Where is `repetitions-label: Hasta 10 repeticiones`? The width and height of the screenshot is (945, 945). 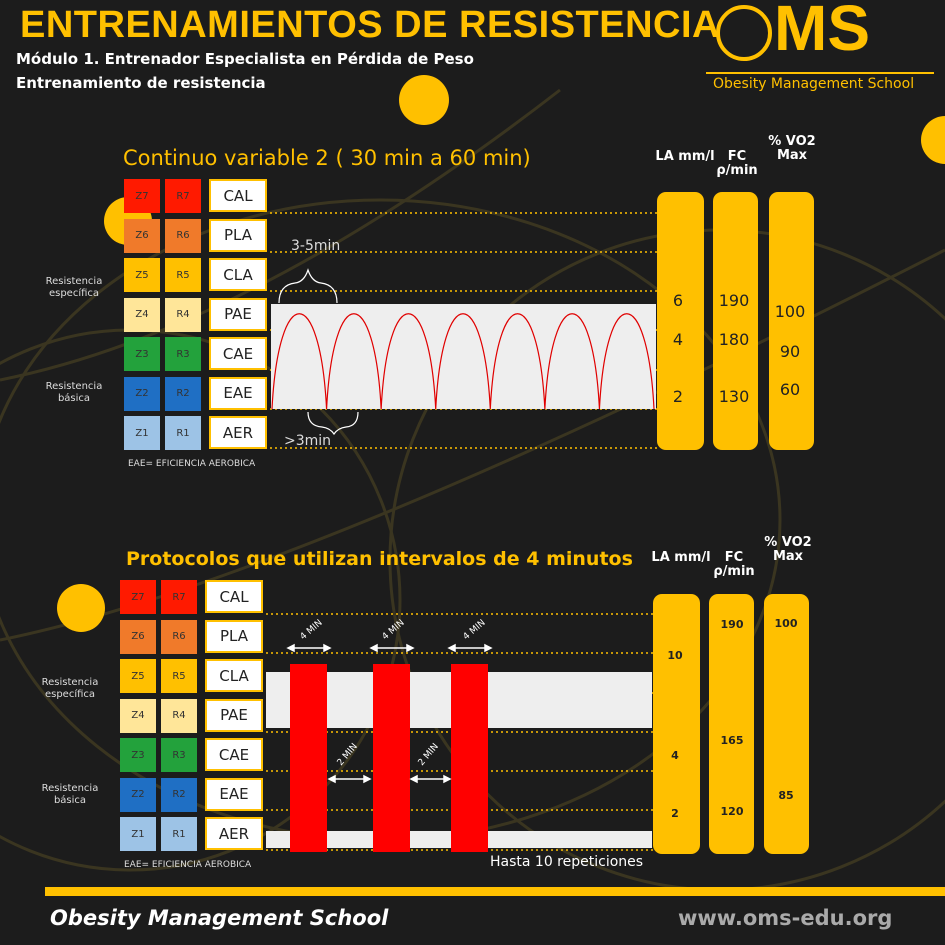
repetitions-label: Hasta 10 repeticiones is located at coordinates (567, 862).